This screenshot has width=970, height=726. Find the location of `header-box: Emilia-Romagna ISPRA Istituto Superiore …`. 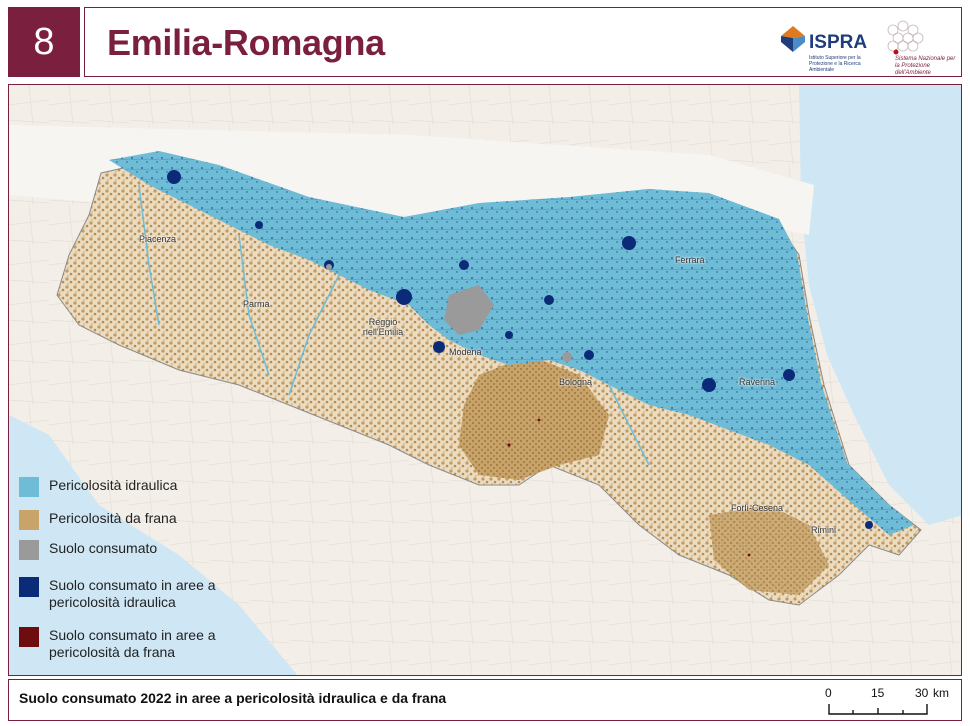

header-box: Emilia-Romagna ISPRA Istituto Superiore … is located at coordinates (523, 42).